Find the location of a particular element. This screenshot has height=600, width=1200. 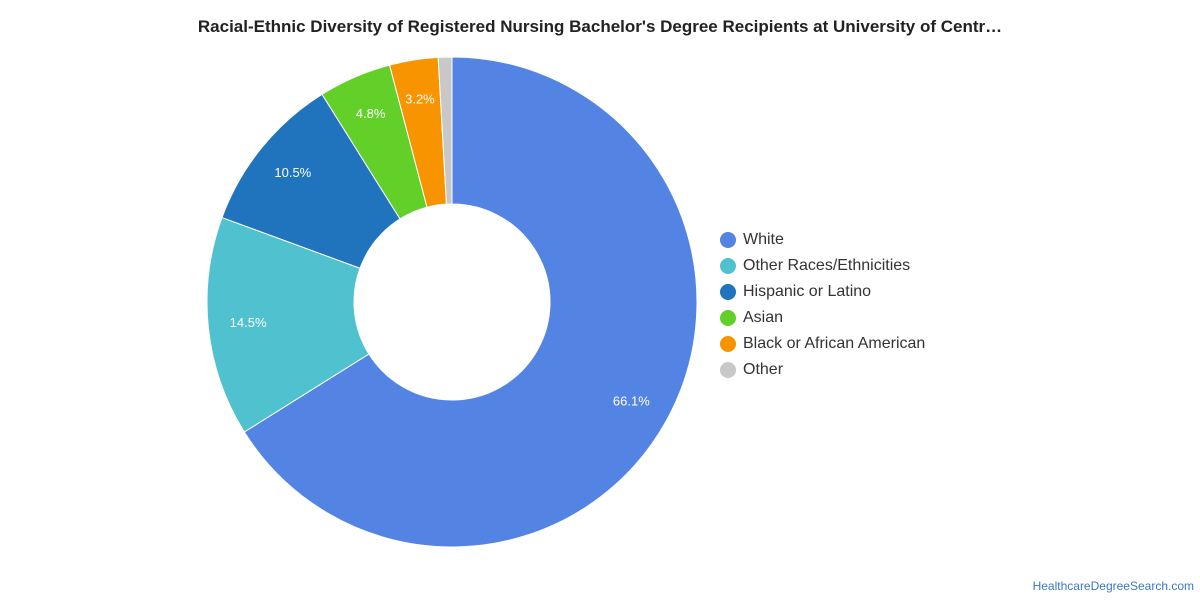

legend-item: Other is located at coordinates (822, 370).